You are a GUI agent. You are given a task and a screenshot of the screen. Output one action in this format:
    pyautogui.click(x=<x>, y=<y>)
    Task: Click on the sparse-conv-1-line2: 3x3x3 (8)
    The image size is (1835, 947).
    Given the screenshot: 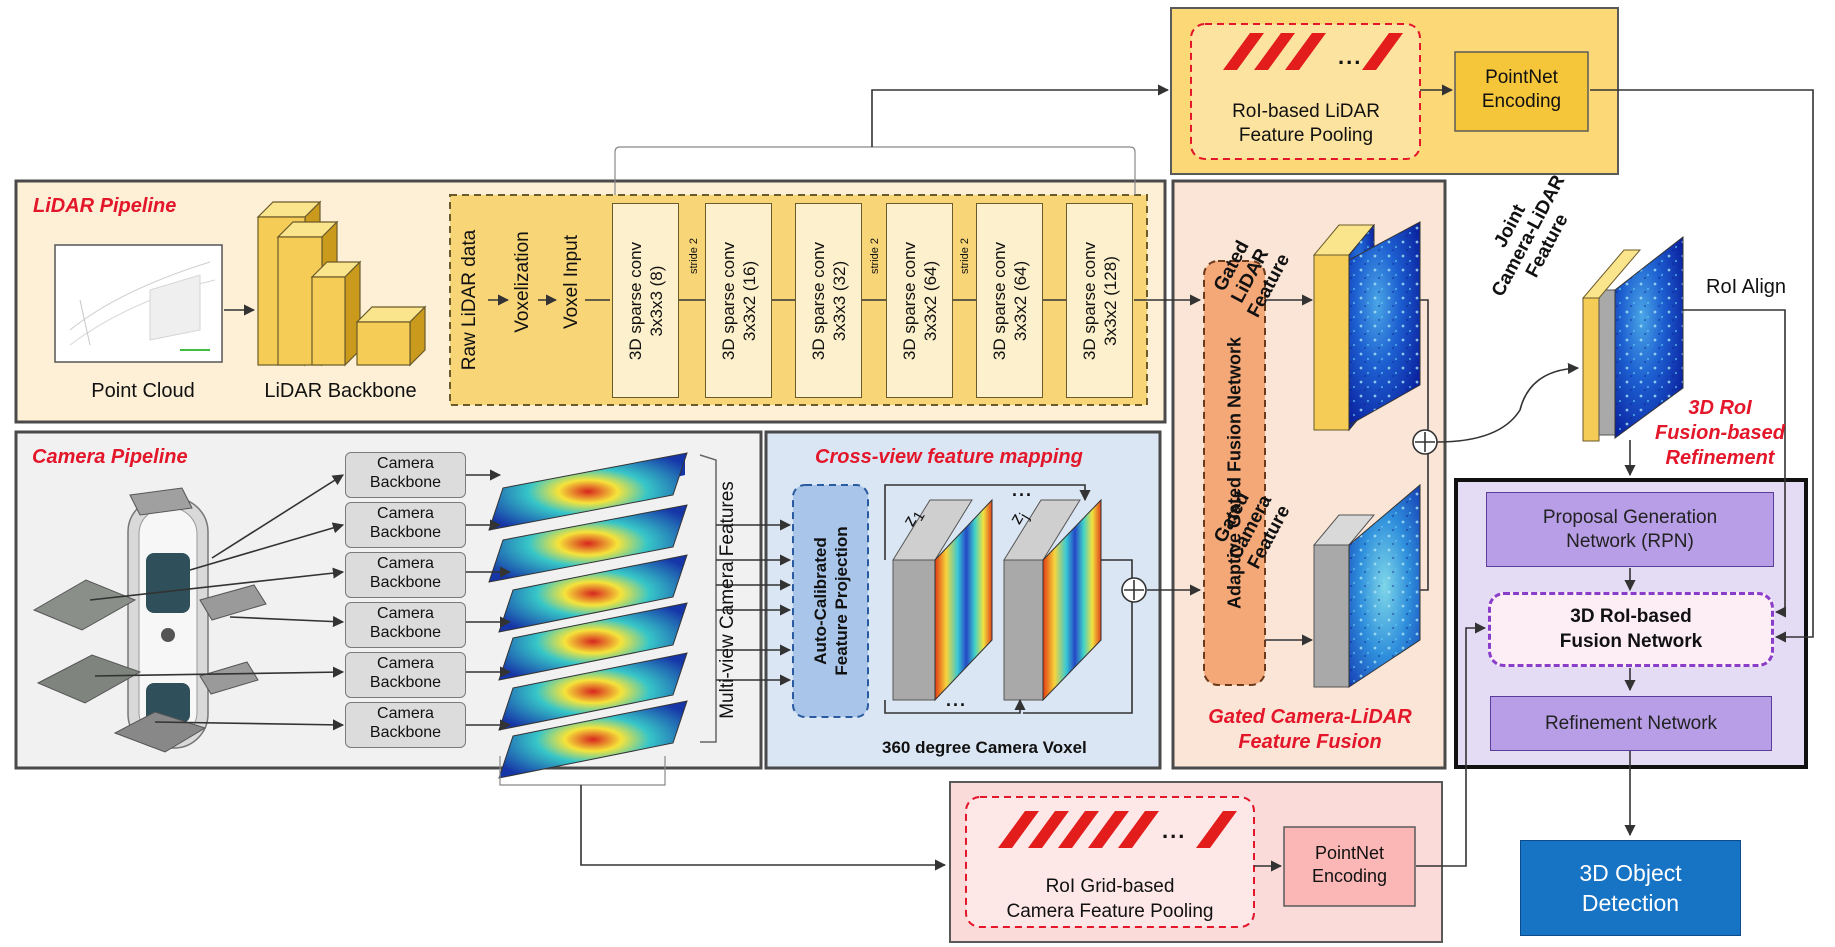 What is the action you would take?
    pyautogui.click(x=656, y=301)
    